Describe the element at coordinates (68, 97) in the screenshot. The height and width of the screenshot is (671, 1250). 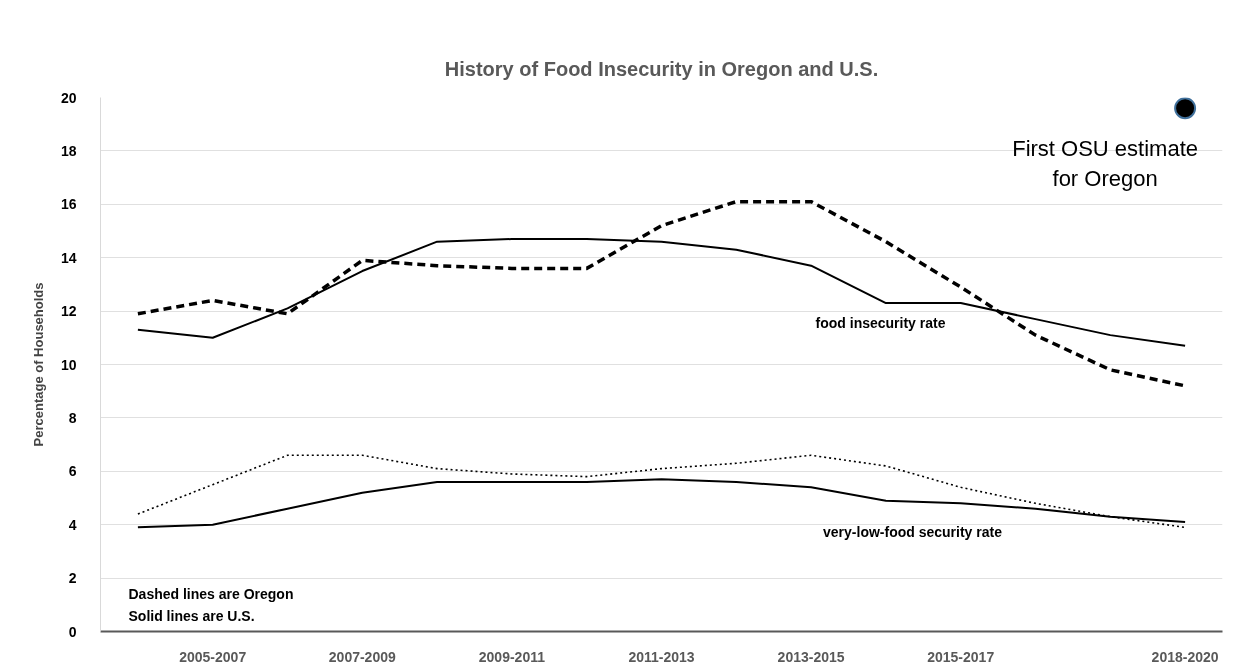
I see `y-tick-label: 20` at that location.